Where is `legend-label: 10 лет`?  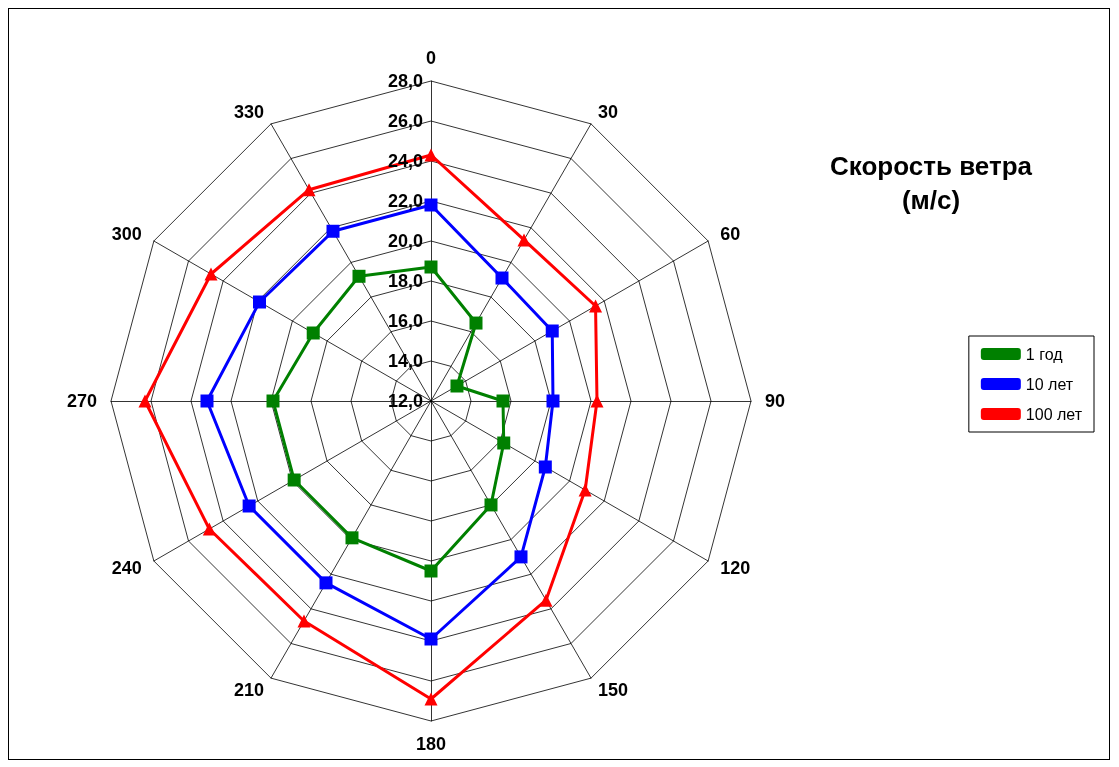
legend-label: 10 лет is located at coordinates (1049, 384).